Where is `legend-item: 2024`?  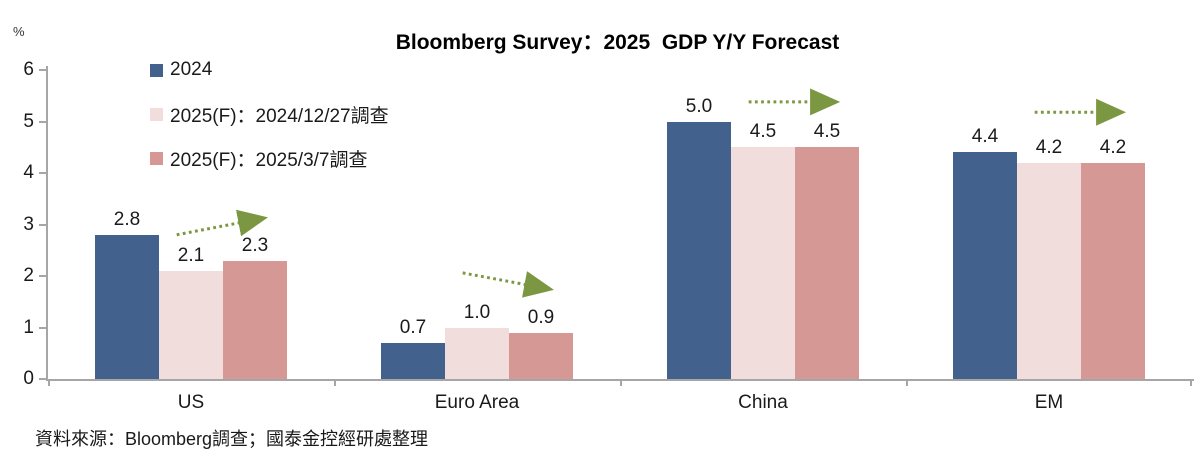 legend-item: 2024 is located at coordinates (269, 69).